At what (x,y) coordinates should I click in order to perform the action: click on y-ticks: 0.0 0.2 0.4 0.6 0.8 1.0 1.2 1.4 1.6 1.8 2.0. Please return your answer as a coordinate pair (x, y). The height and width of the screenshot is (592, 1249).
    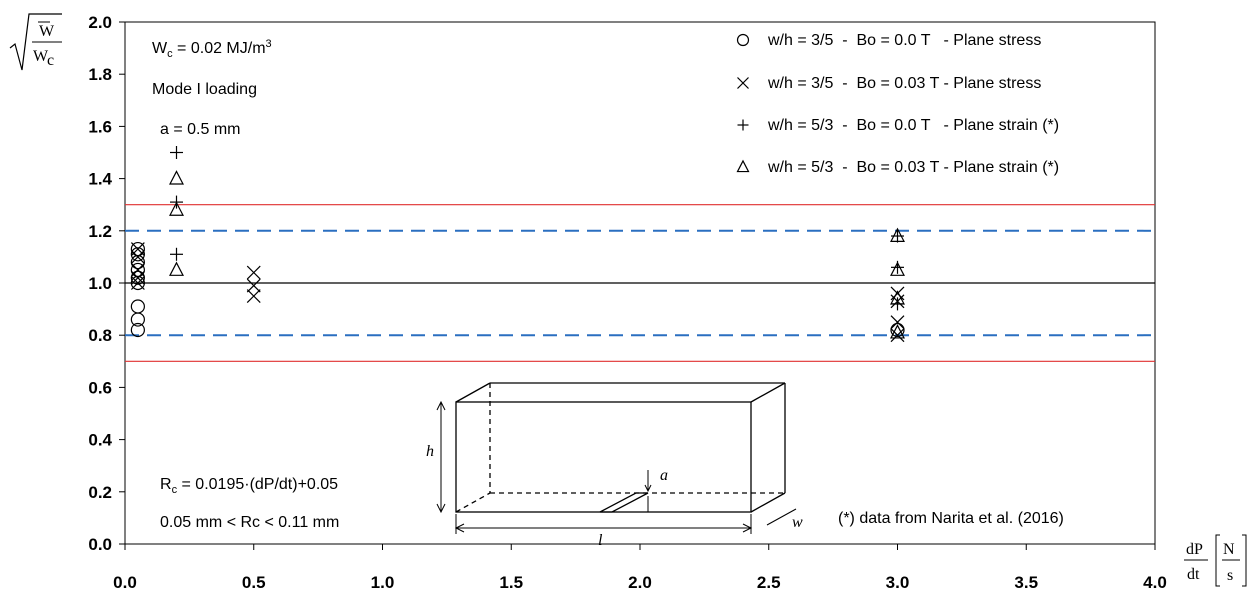
    Looking at the image, I should click on (106, 283).